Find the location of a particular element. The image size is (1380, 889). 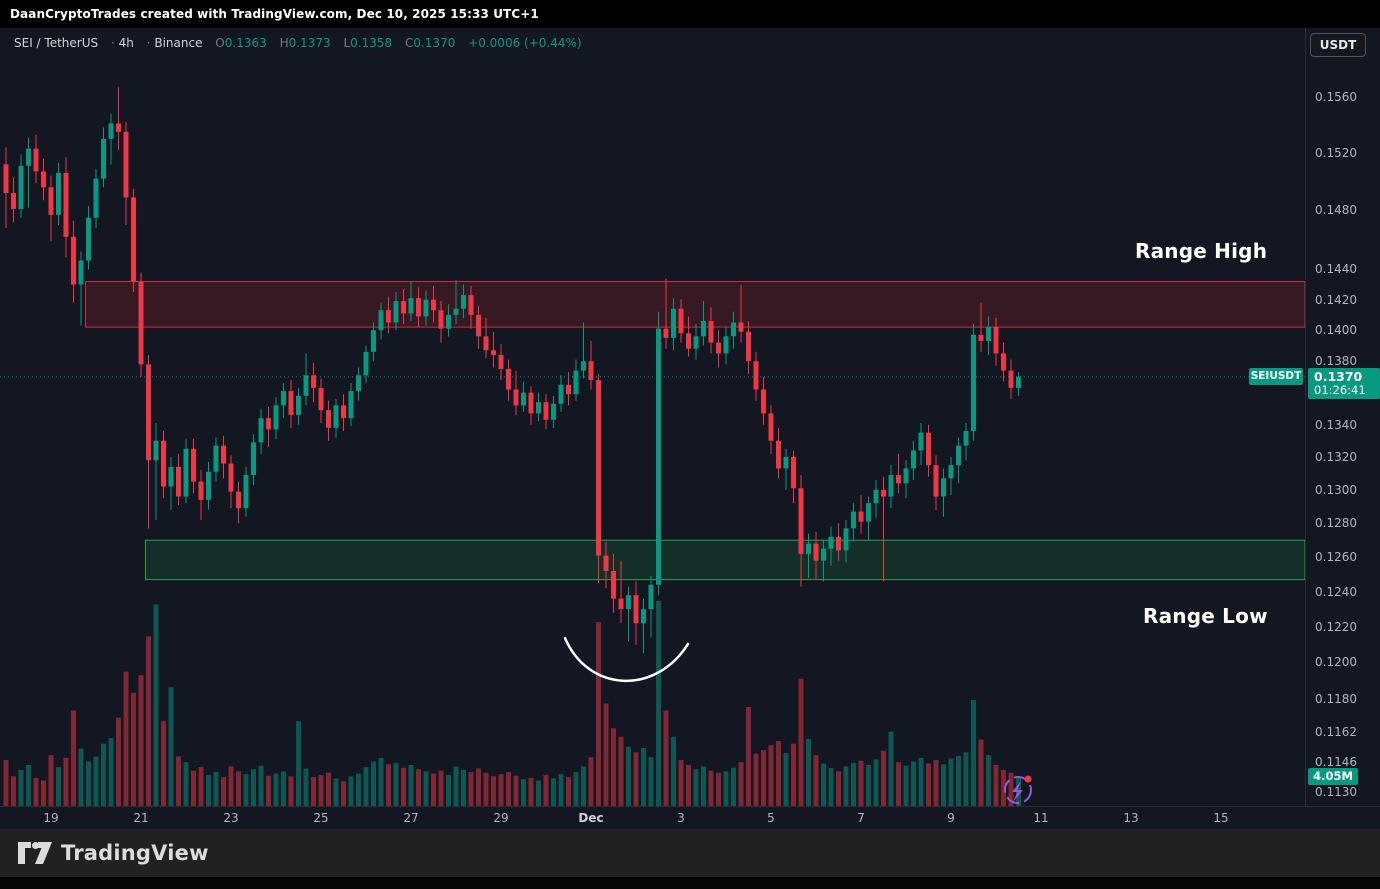

currency-toggle-button: USDT is located at coordinates (1338, 45).